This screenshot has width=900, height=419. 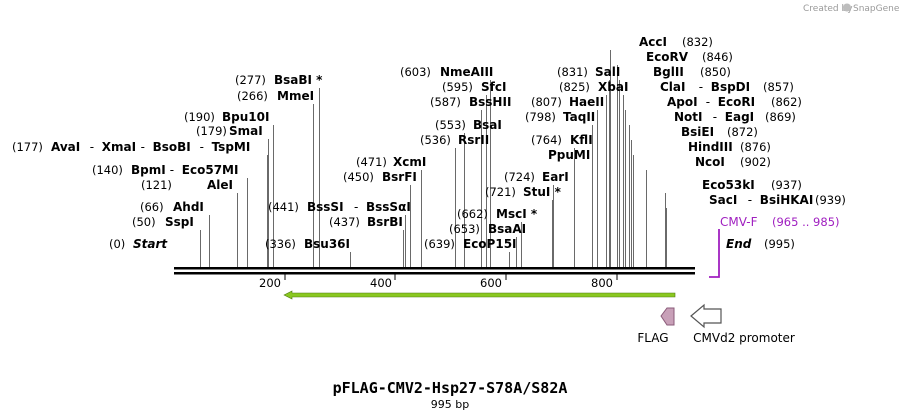 What do you see at coordinates (148, 170) in the screenshot?
I see `enzyme-name: BpmI` at bounding box center [148, 170].